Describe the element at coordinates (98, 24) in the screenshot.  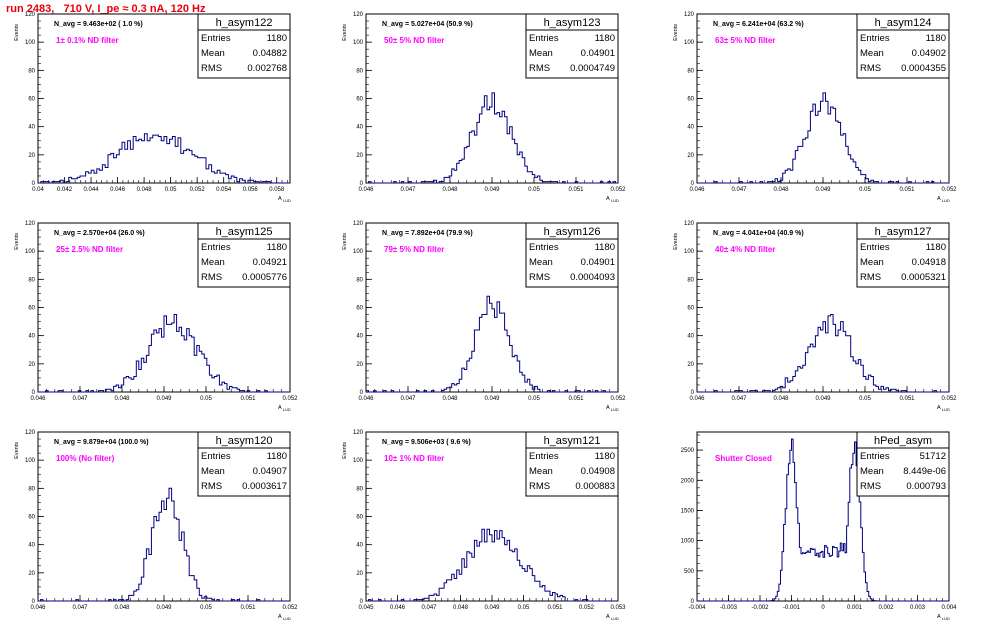
I see `navg-label: N_avg = 9.463e+02 ( 1.0 %)` at that location.